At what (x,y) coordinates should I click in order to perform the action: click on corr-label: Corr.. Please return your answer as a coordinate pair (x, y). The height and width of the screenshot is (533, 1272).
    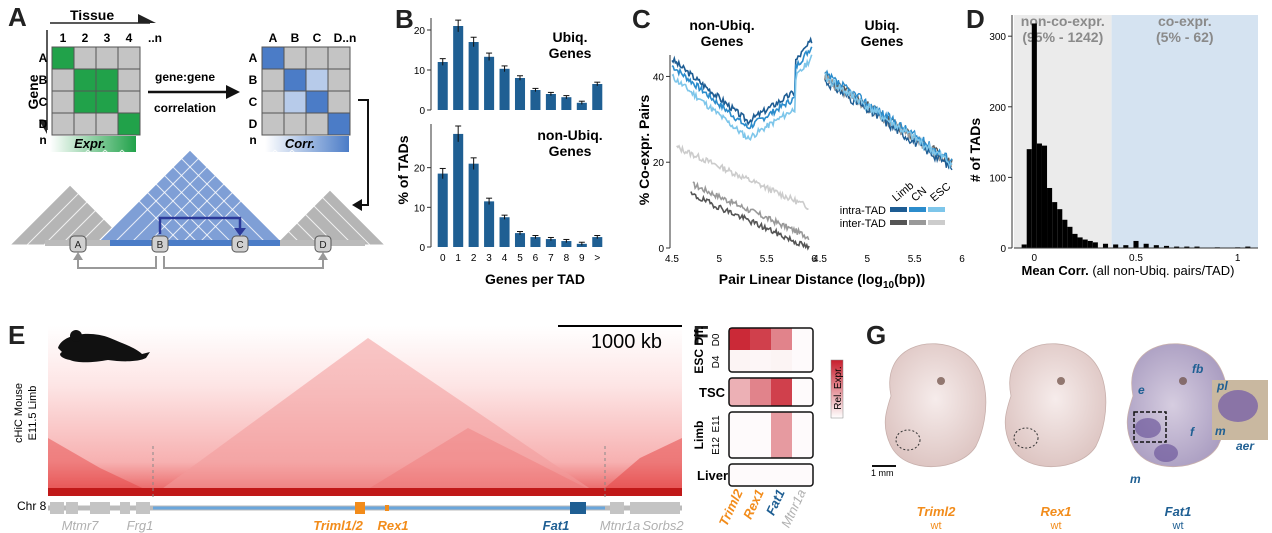
    Looking at the image, I should click on (300, 143).